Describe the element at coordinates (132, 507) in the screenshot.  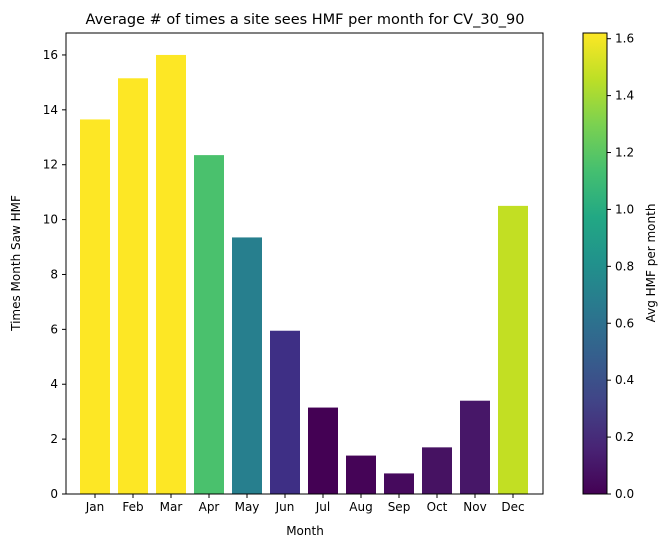
I see `x-tick-label: Feb` at that location.